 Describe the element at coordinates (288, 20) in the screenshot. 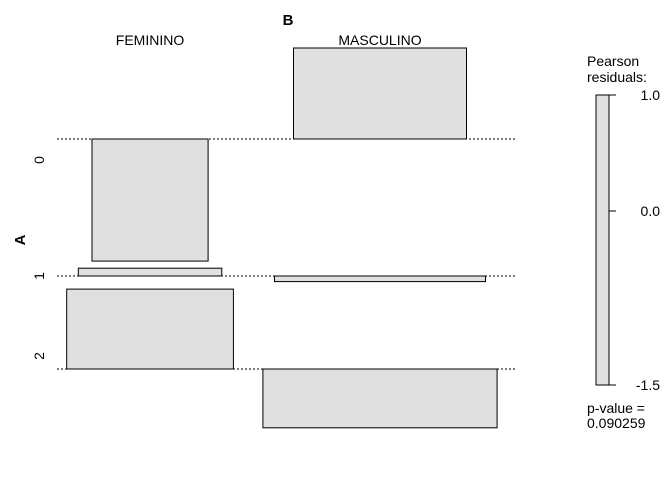

I see `col-variable-label: B` at that location.